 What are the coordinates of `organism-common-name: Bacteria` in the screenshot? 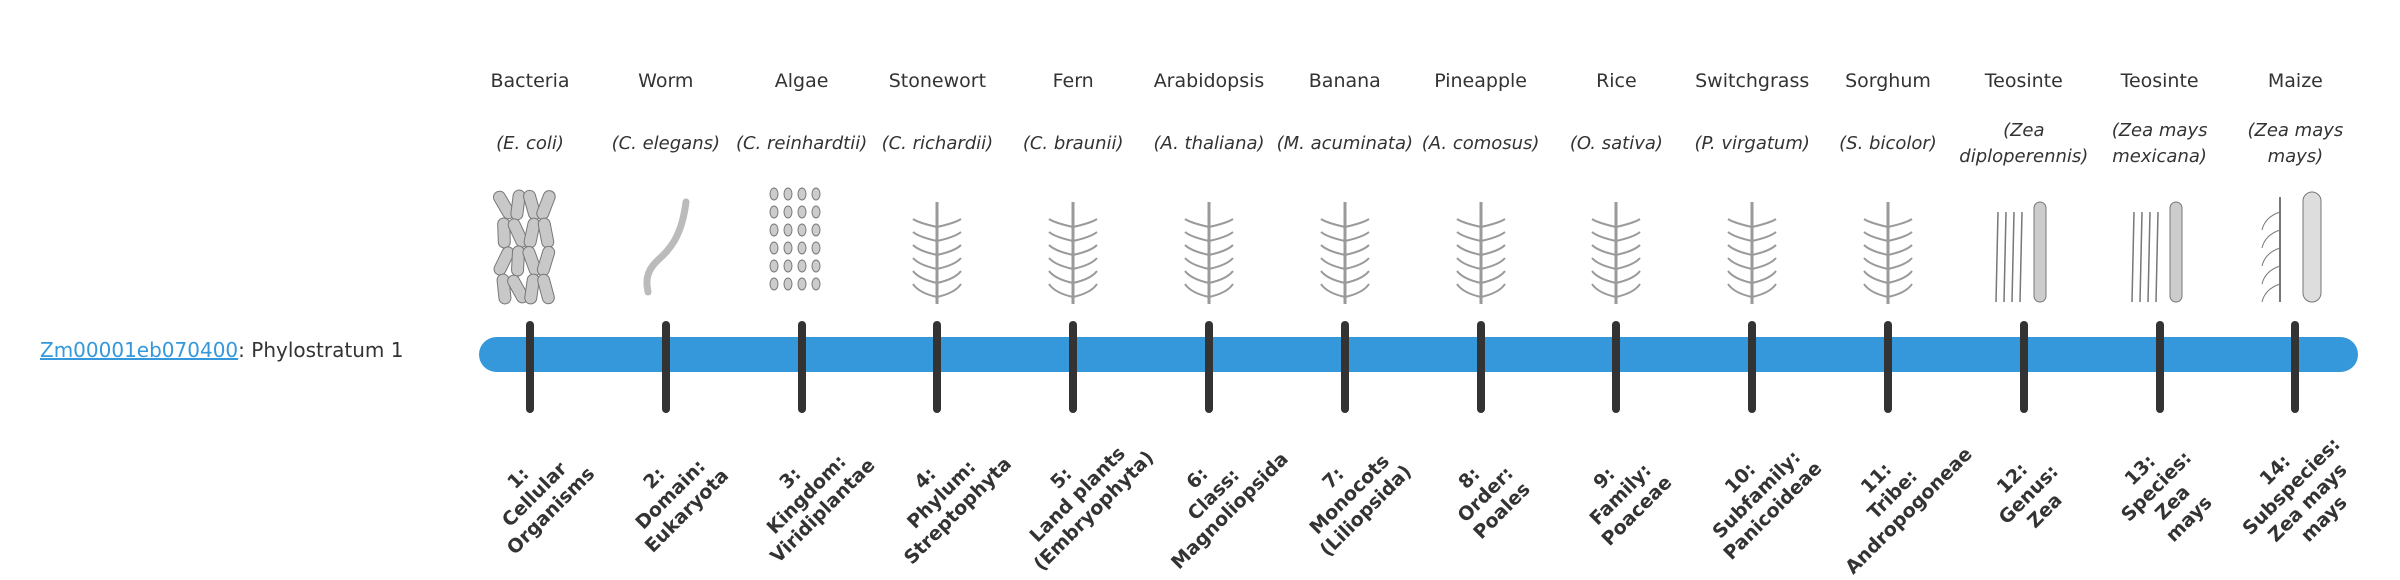 It's located at (530, 81).